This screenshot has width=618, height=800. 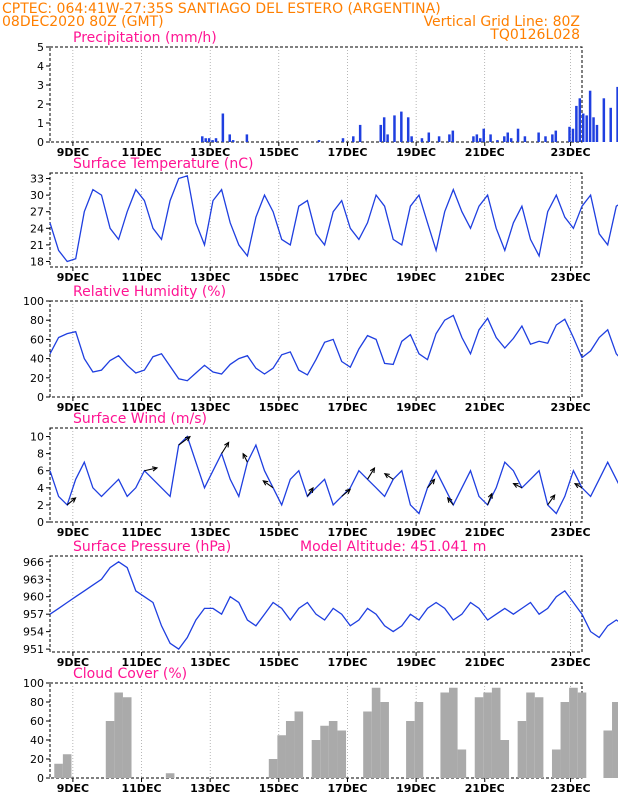 I want to click on y-tick-label: 27, so click(x=37, y=212).